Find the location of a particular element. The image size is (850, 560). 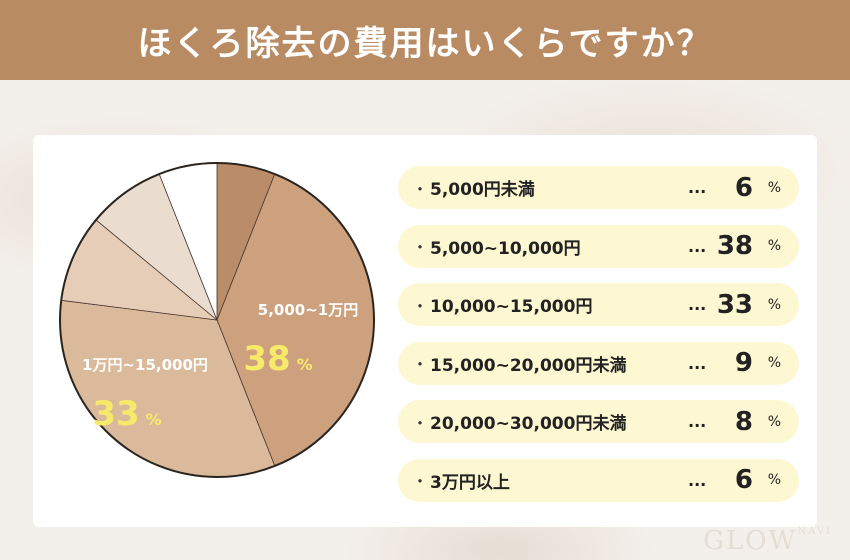

header-banner: ほくろ除去の費用はいくらですか？ is located at coordinates (425, 40).